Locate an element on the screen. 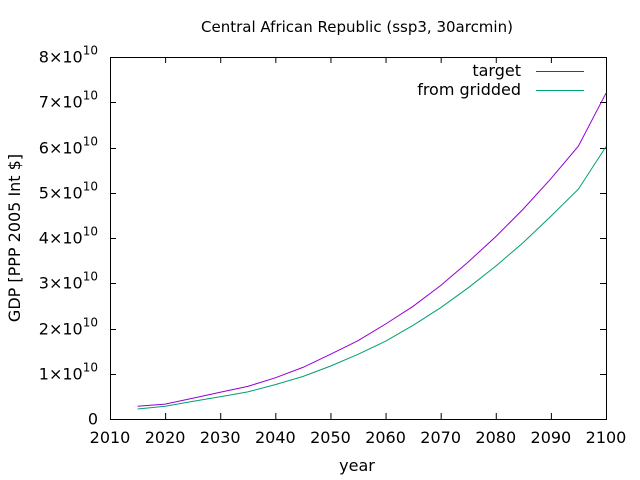  x-tick-label: 2040 is located at coordinates (275, 437).